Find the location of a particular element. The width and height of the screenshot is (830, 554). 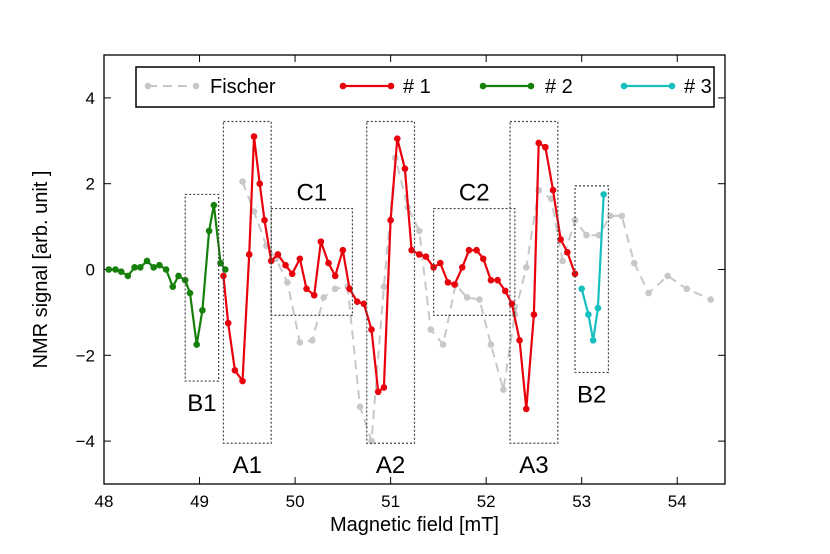

x-tick-label: 52 is located at coordinates (486, 501).